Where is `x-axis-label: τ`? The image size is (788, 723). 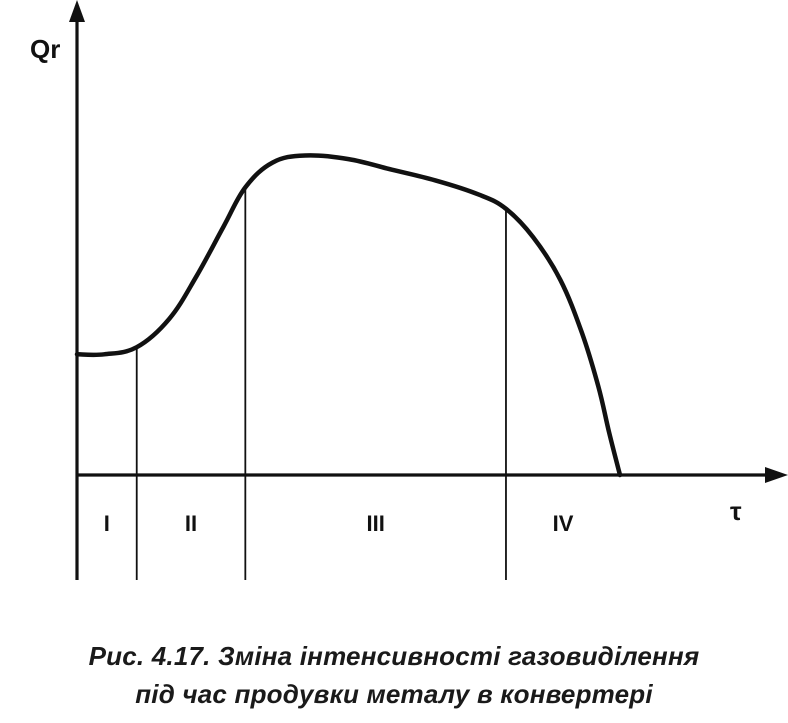
x-axis-label: τ is located at coordinates (736, 511).